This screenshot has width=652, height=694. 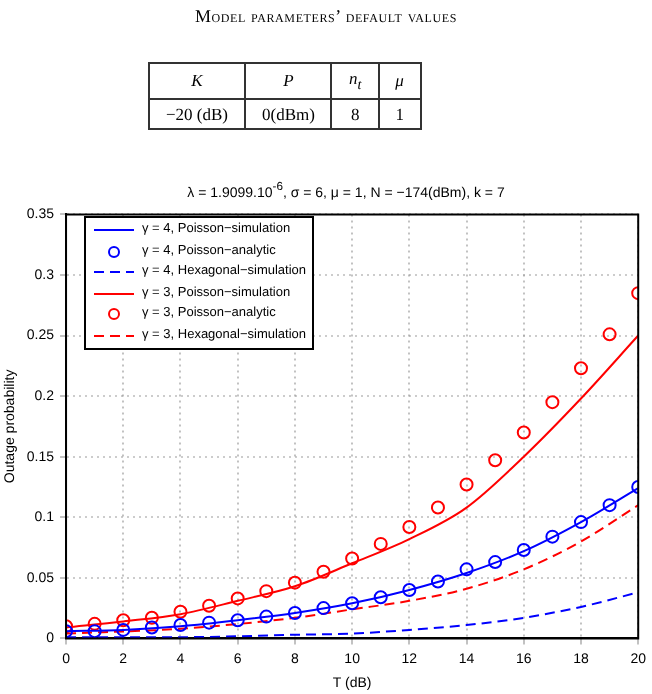 I want to click on text: P, so click(x=288, y=81).